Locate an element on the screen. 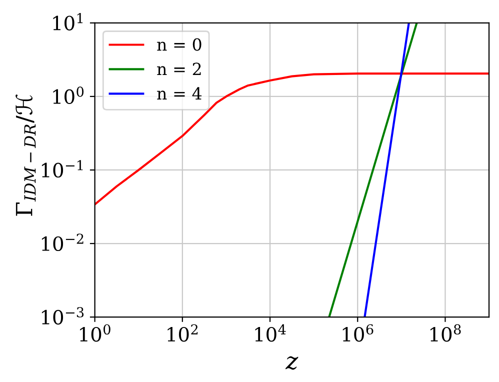 This screenshot has width=499, height=382. y-tick-label: 10$^{−1}$ is located at coordinates (62, 169).